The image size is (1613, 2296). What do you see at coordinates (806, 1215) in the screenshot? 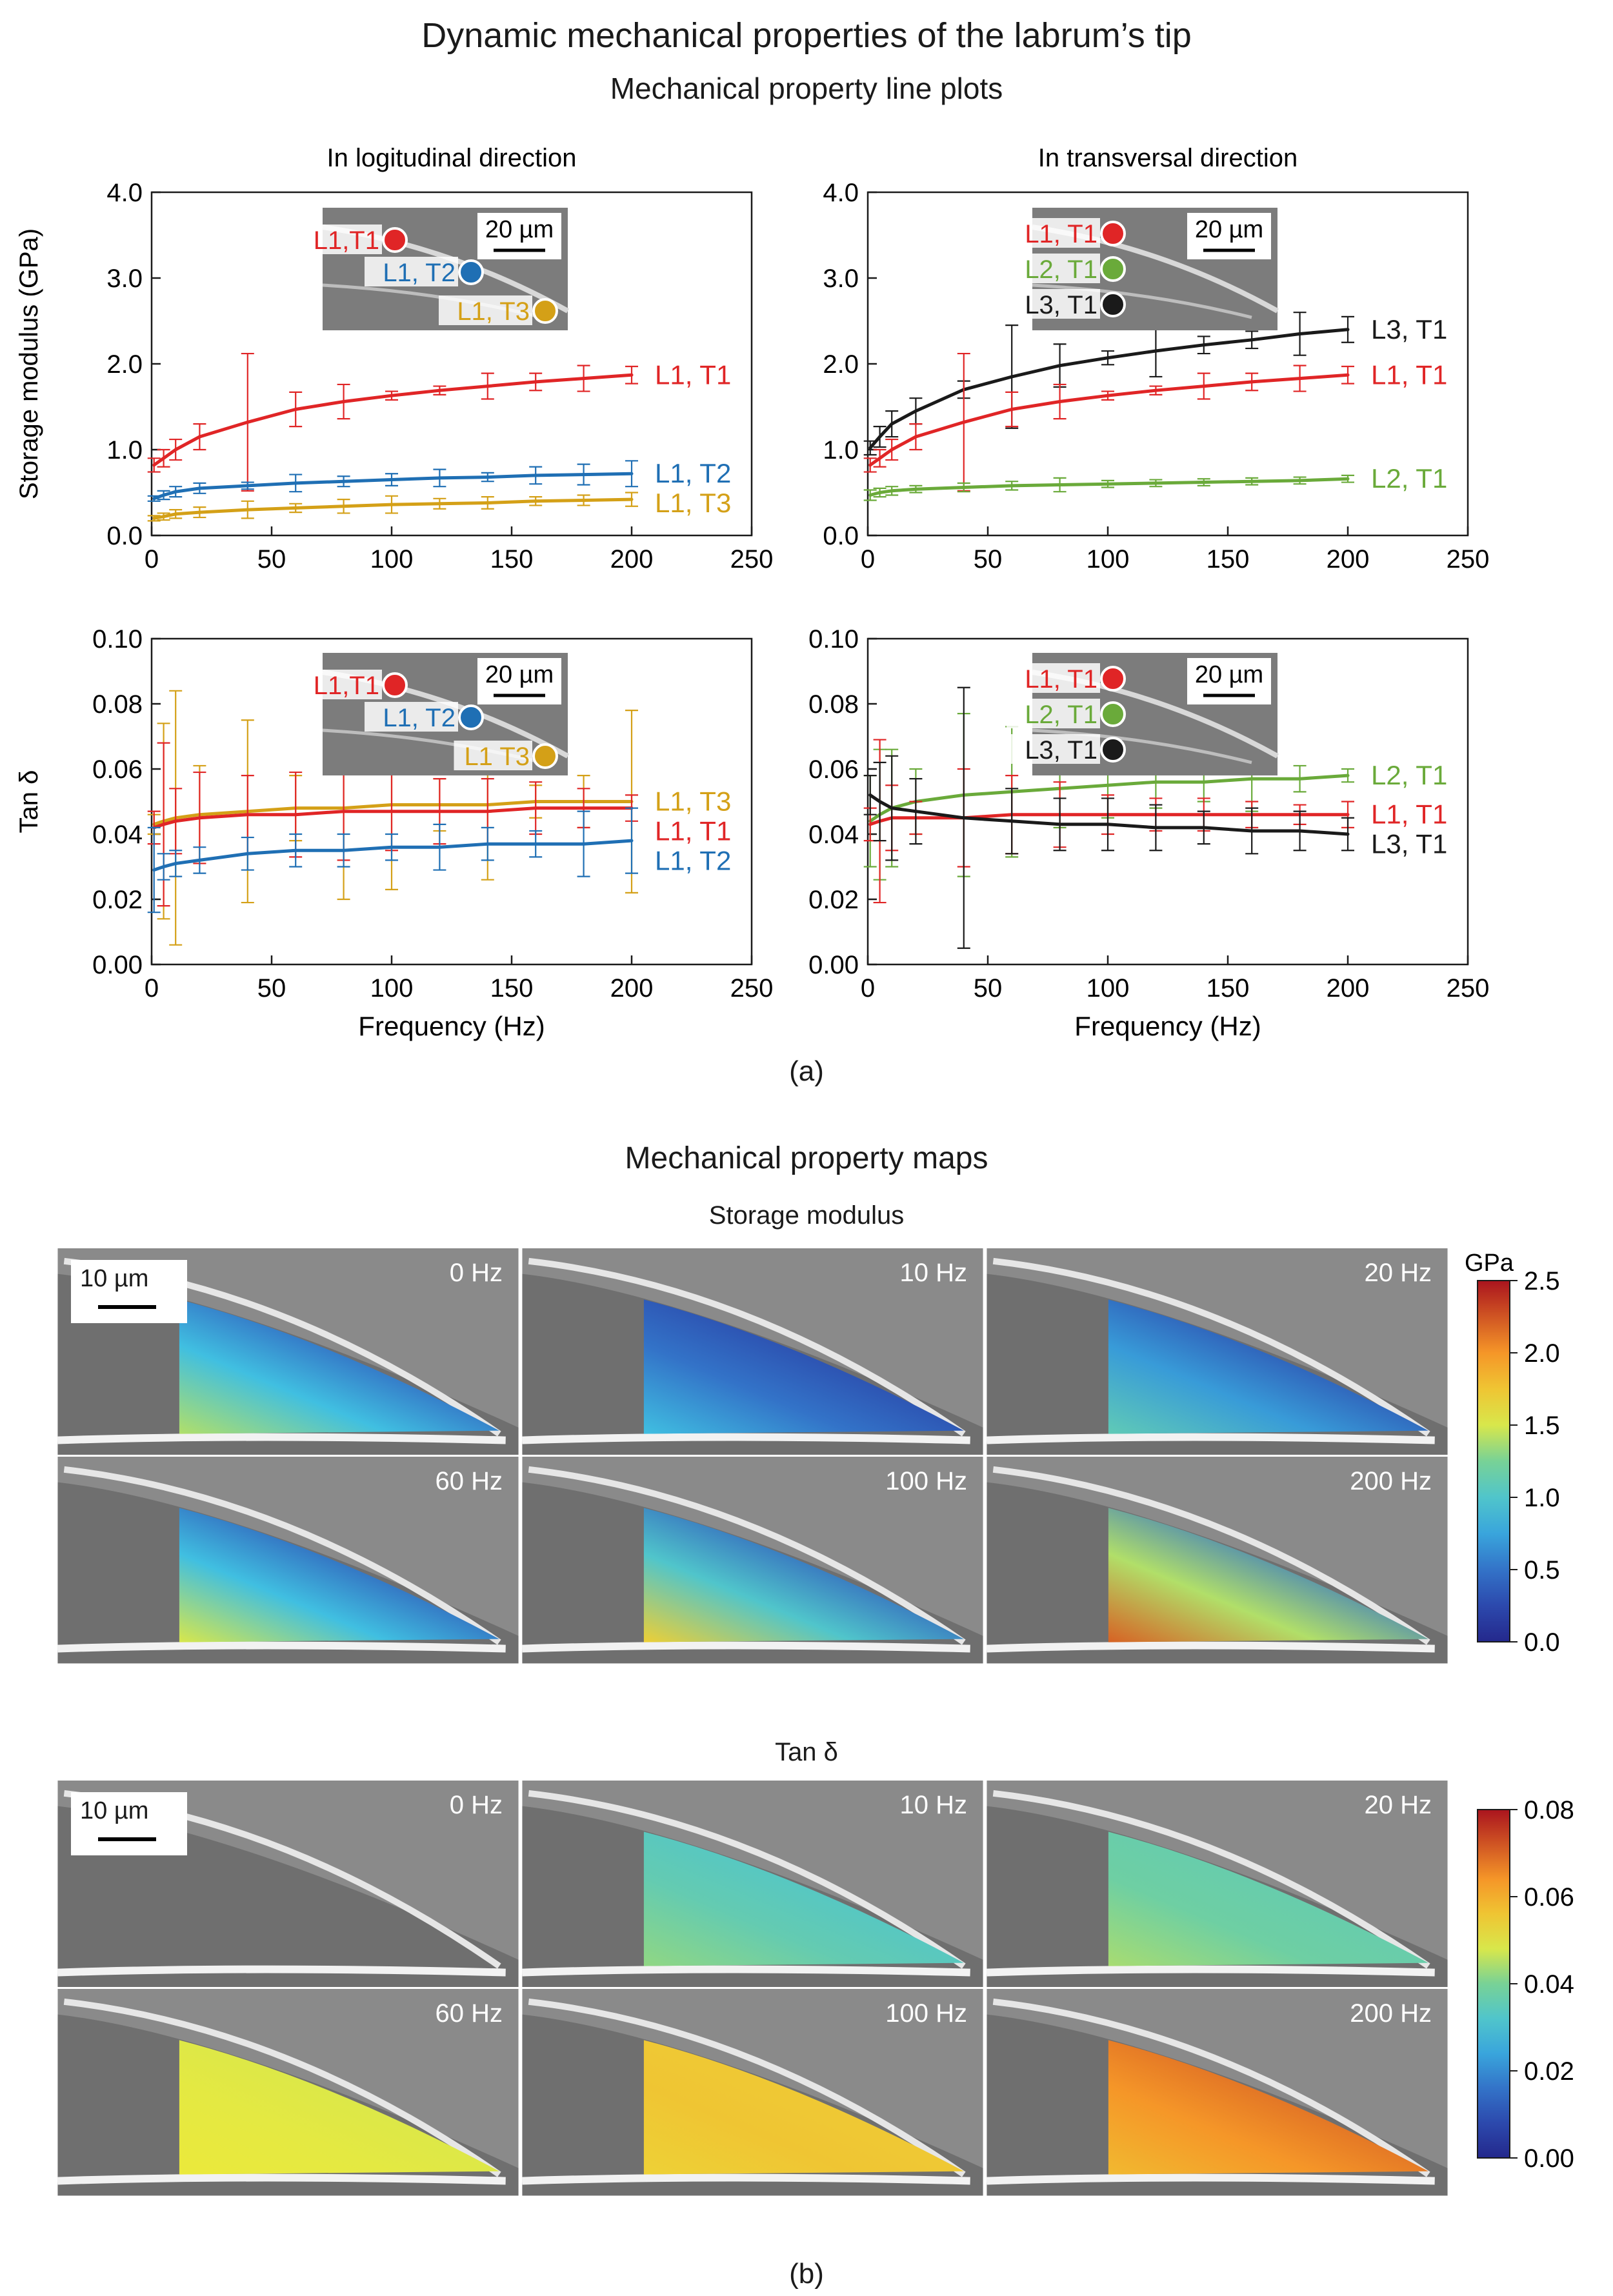
I see `storage-map-title: Storage modulus` at bounding box center [806, 1215].